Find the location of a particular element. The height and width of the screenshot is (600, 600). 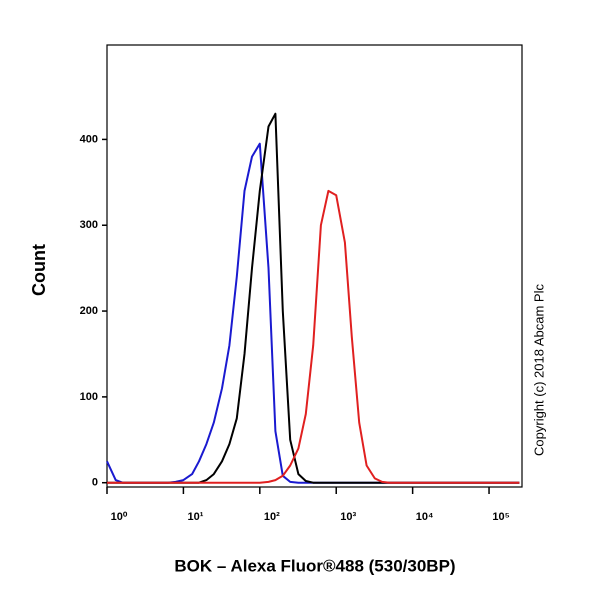

y-tick-label: 300 is located at coordinates (89, 225).